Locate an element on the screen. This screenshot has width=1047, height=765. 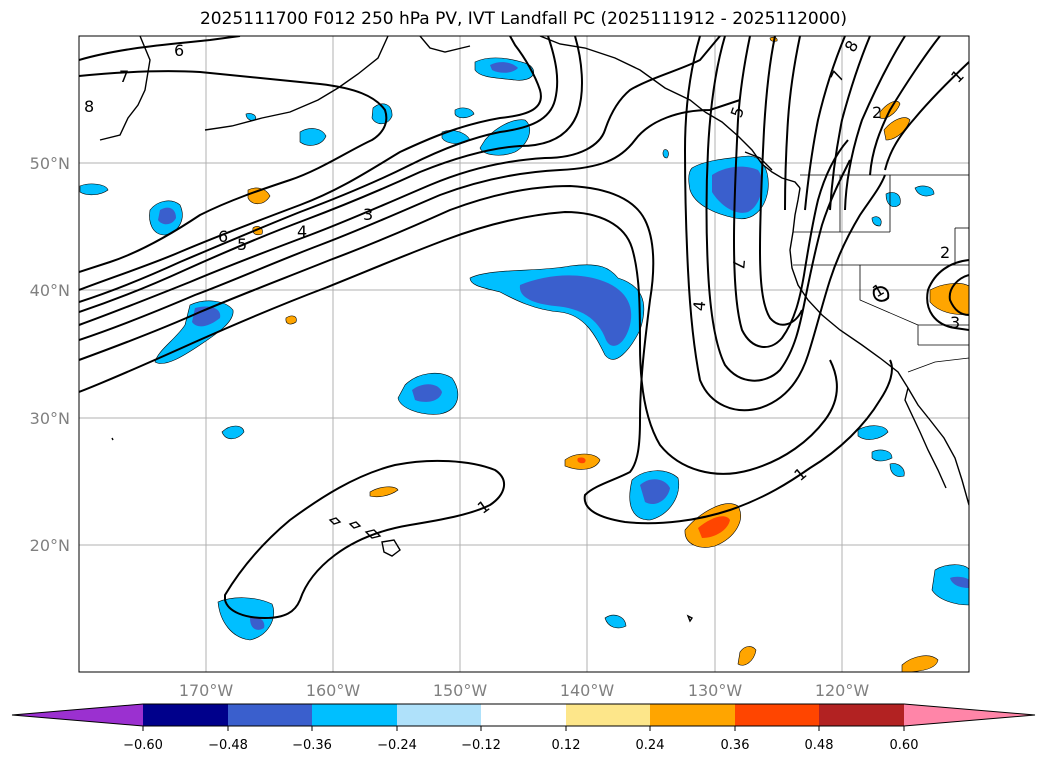
borders is located at coordinates (881, 273).